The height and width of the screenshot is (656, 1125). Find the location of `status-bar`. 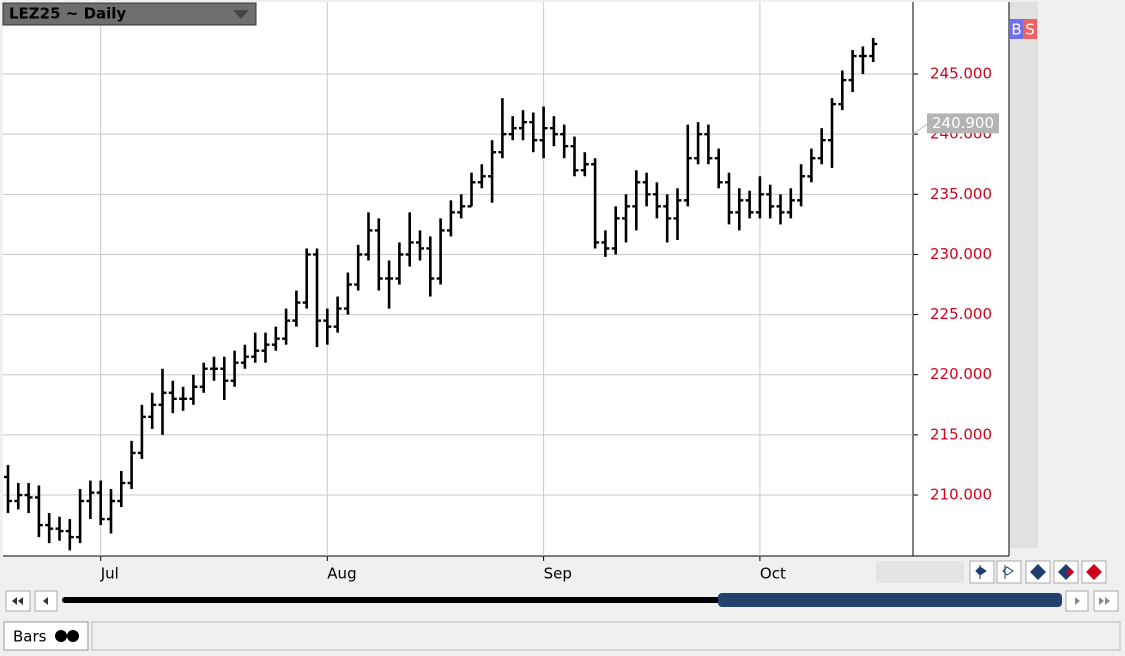

status-bar is located at coordinates (606, 636).